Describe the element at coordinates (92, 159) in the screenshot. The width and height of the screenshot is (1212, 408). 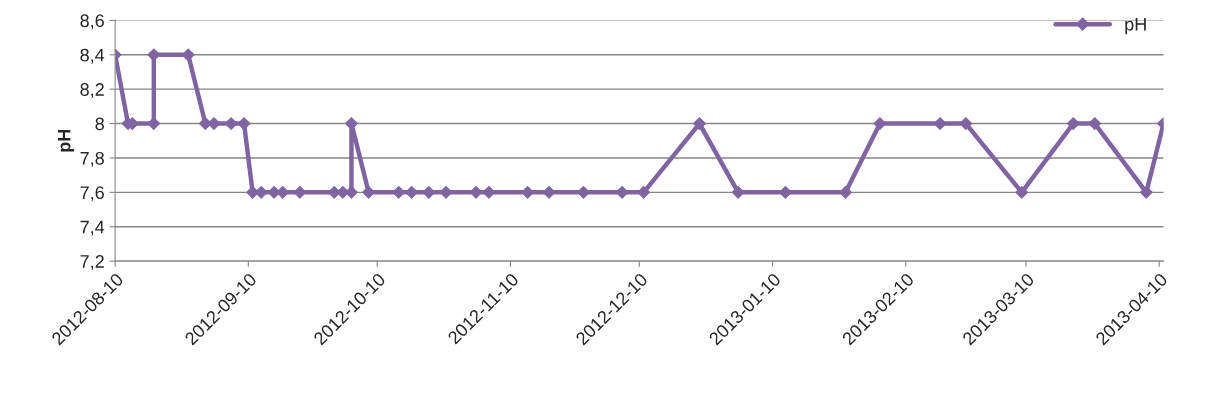
I see `y-tick-label: 7,8` at that location.